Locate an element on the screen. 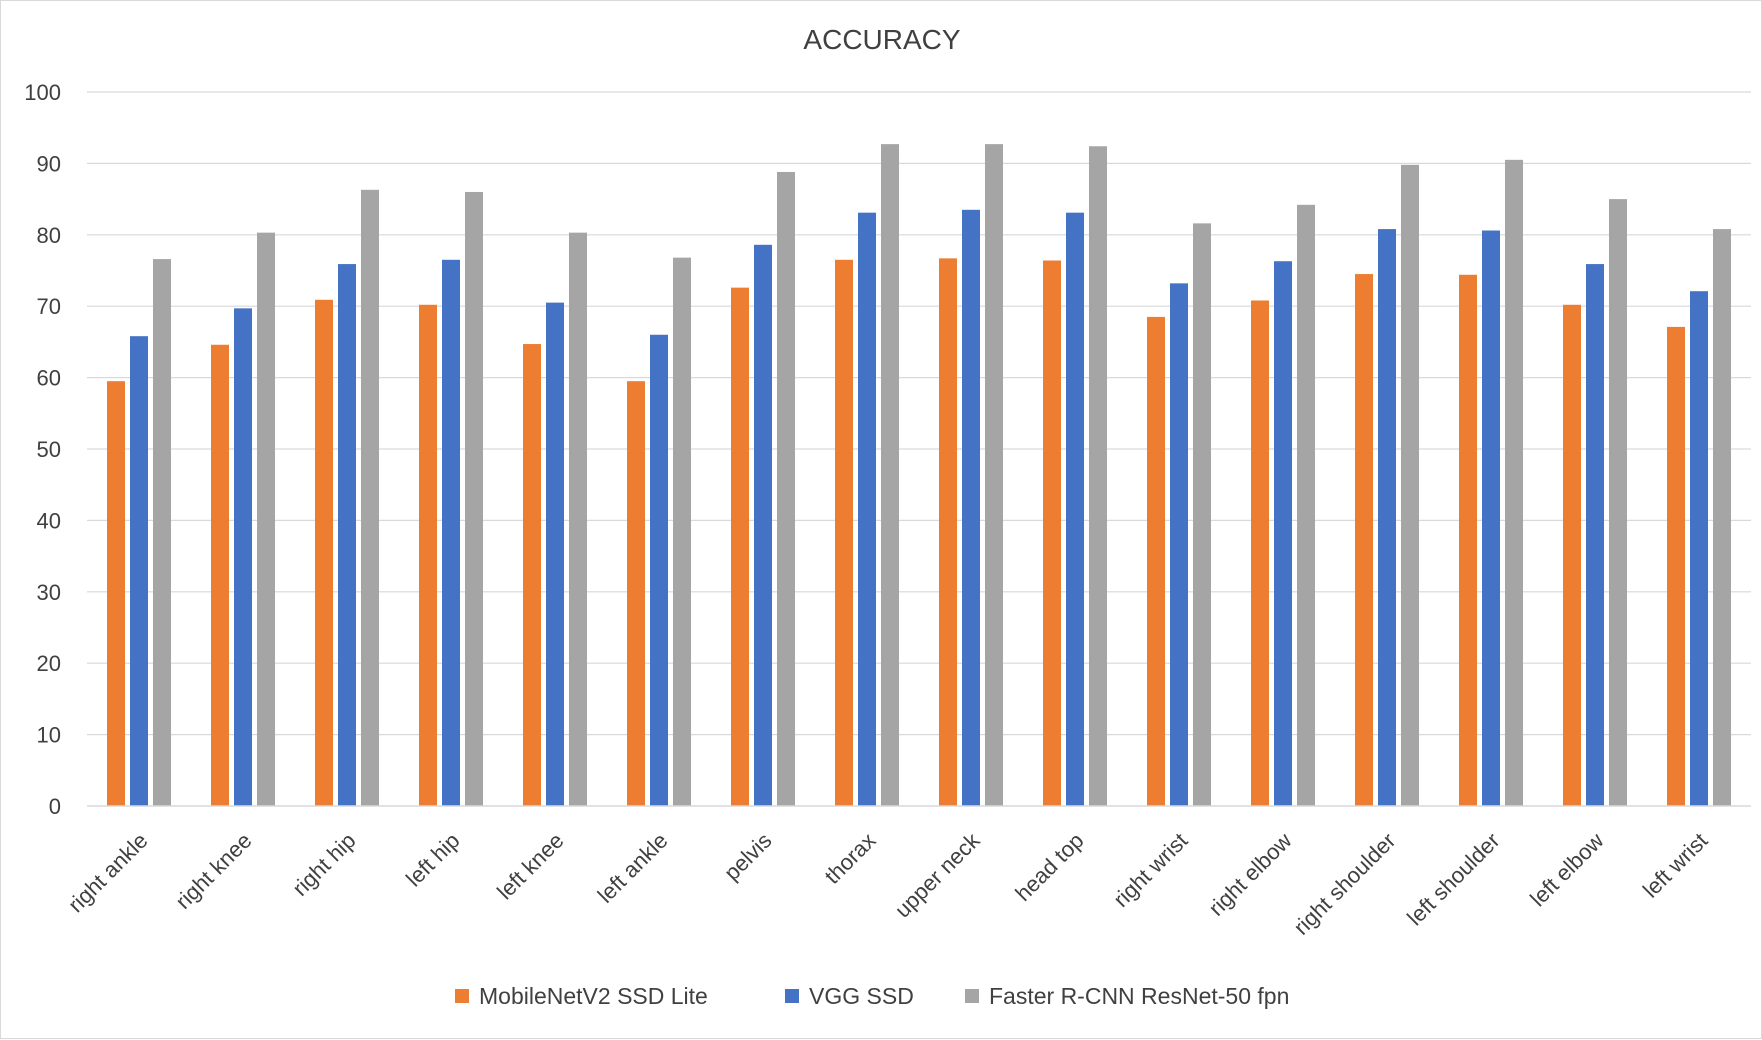  y-tick-label: 80 is located at coordinates (49, 235).